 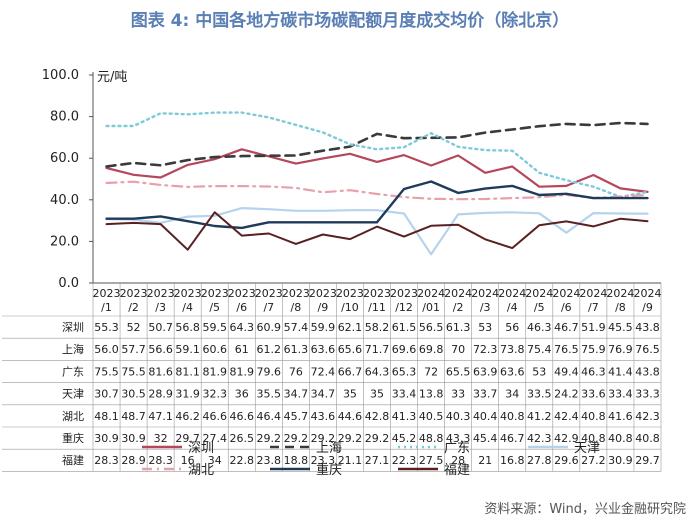 I want to click on table-series-name: 深圳, so click(x=73, y=327).